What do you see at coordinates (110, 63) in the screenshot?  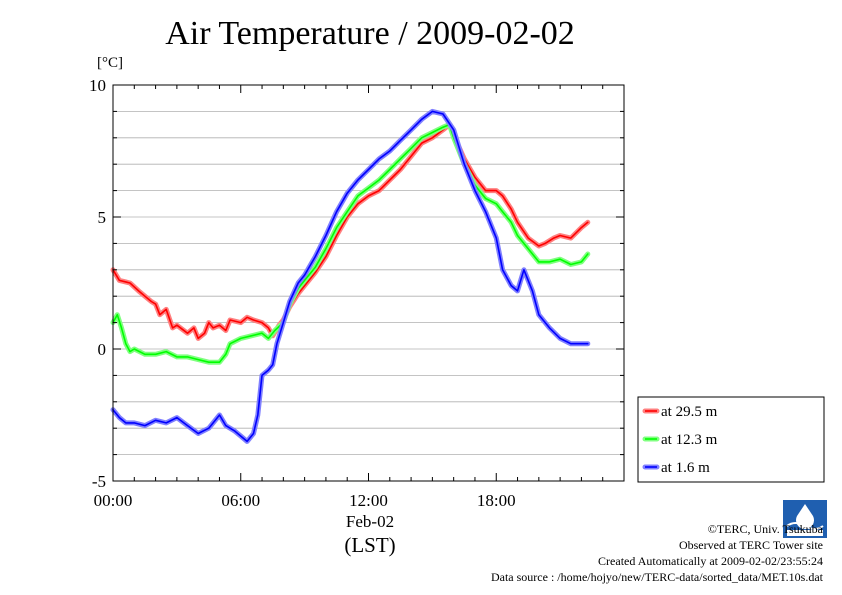 I see `y-axis-unit: [°C]` at bounding box center [110, 63].